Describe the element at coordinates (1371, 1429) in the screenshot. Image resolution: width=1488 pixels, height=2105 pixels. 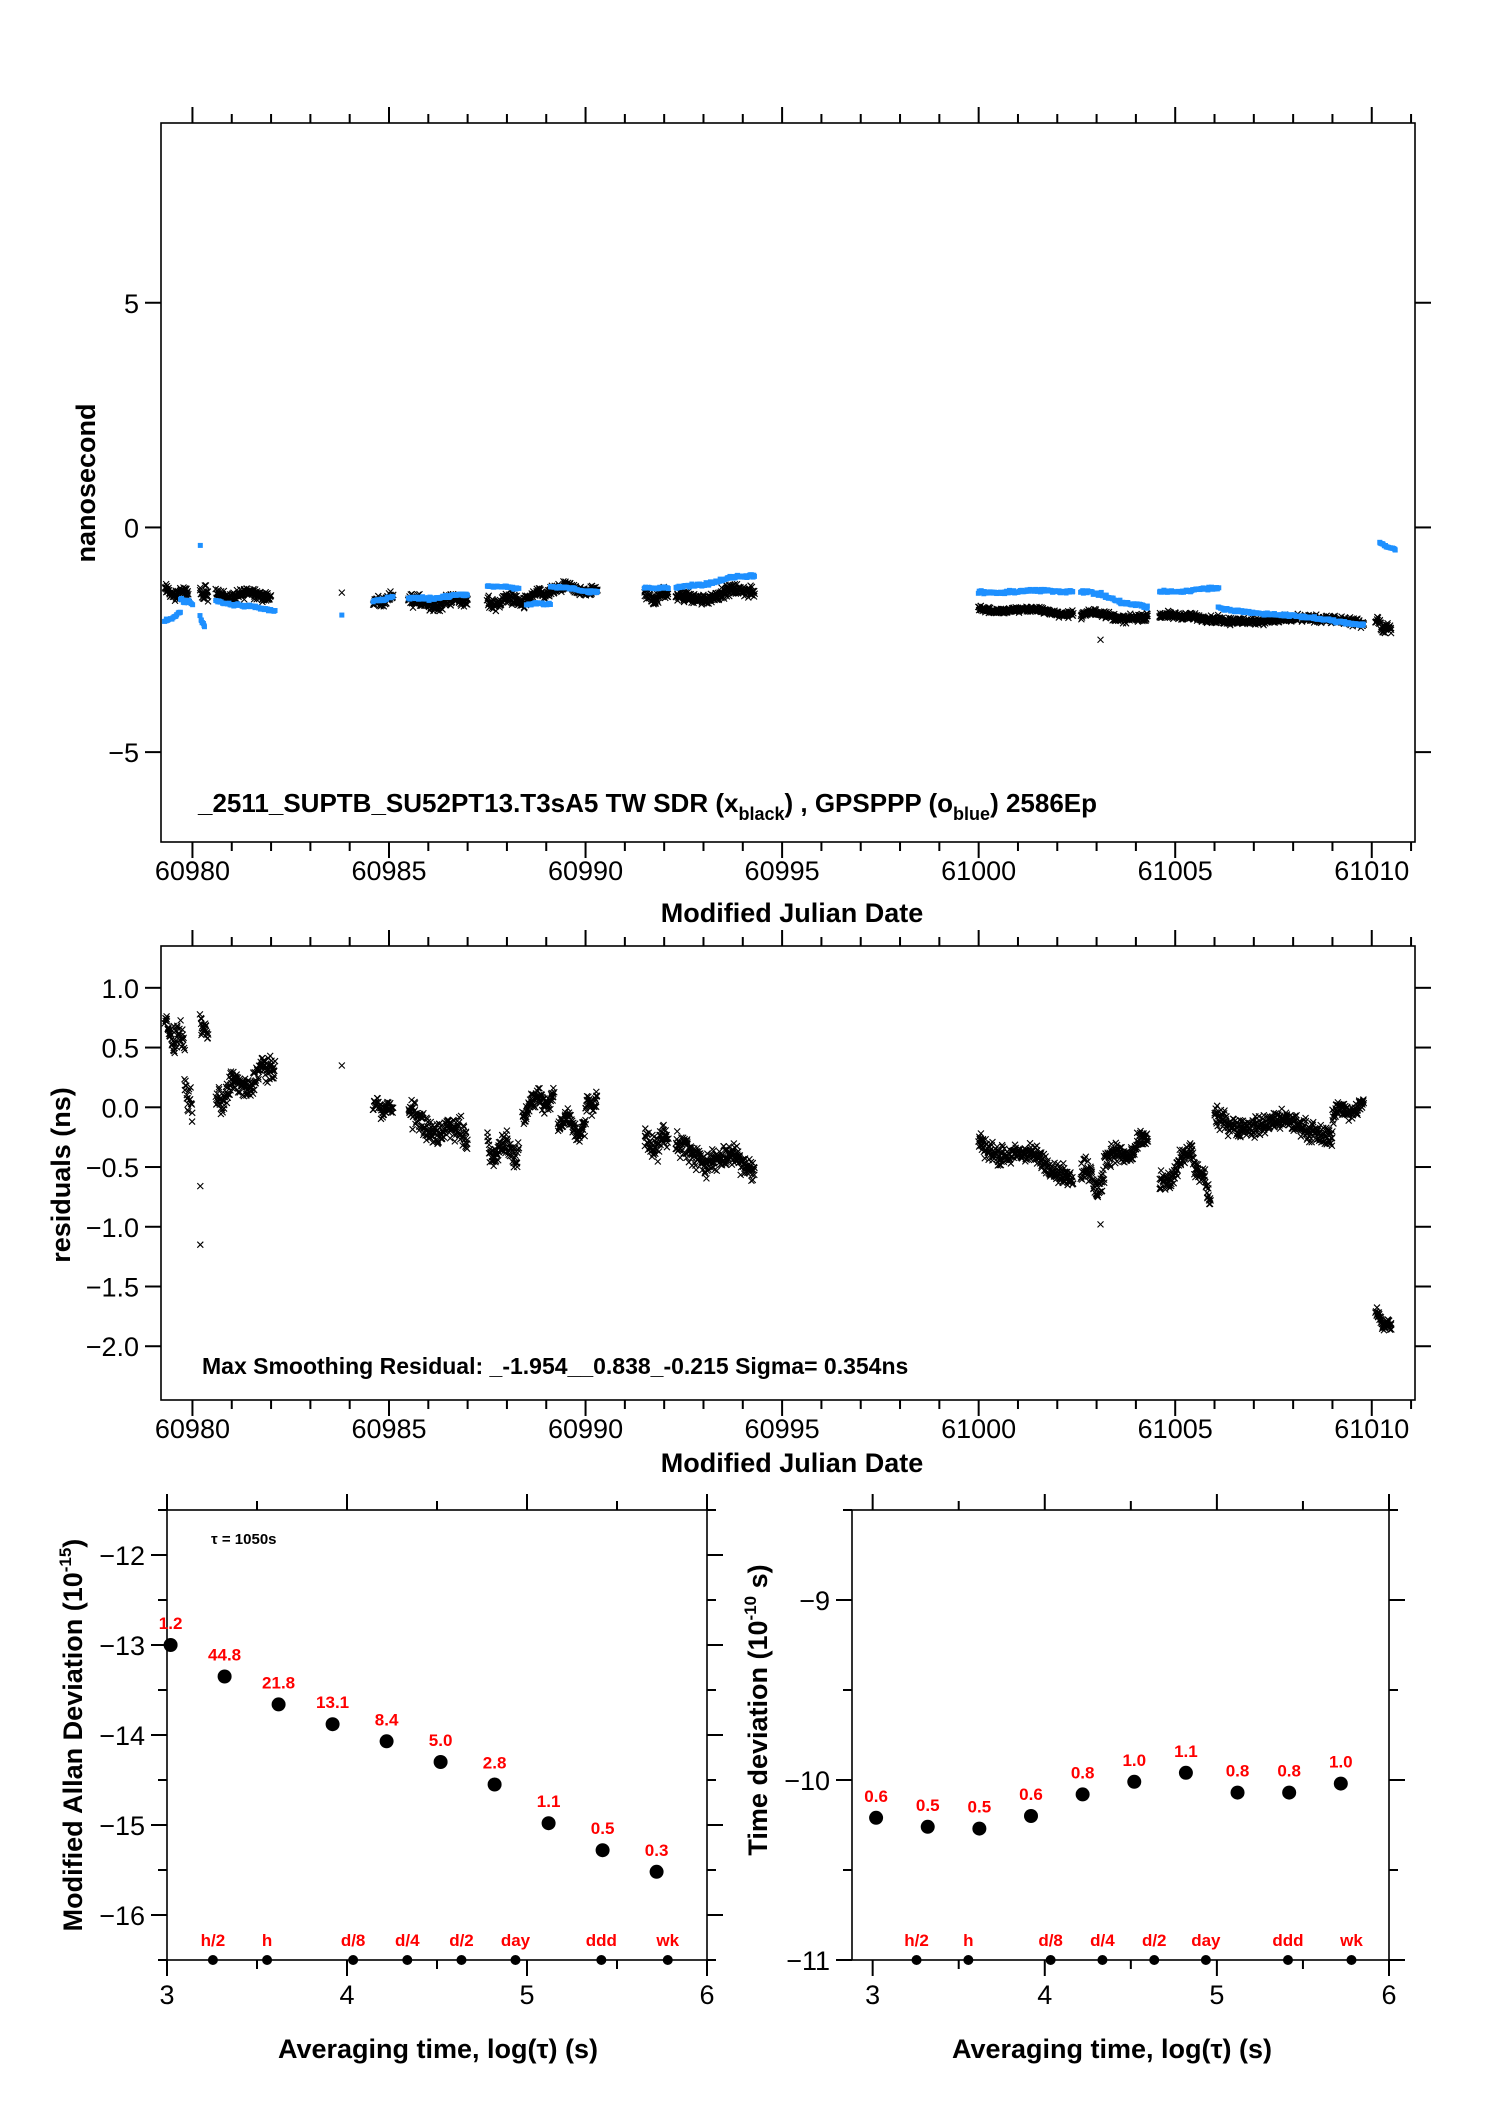
I see `residuals-xtick-label: 61010` at that location.